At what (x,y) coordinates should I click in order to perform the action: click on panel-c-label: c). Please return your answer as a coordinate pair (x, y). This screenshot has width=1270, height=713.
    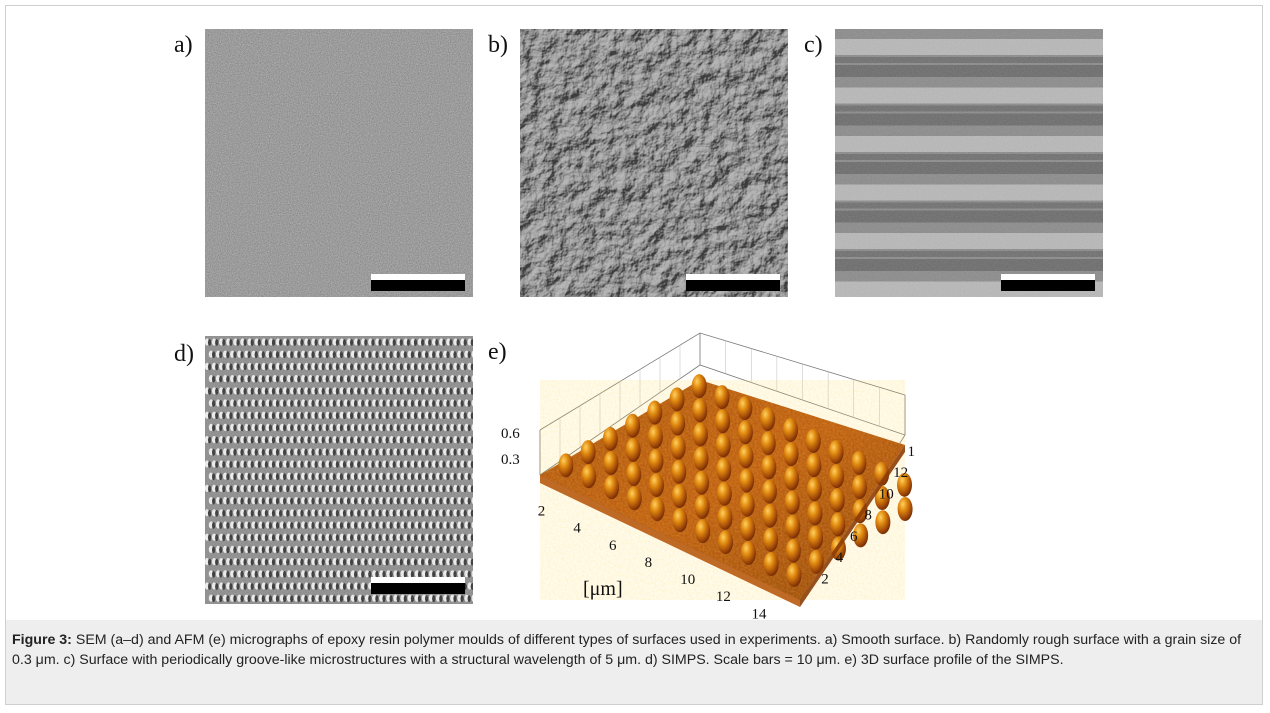
    Looking at the image, I should click on (813, 45).